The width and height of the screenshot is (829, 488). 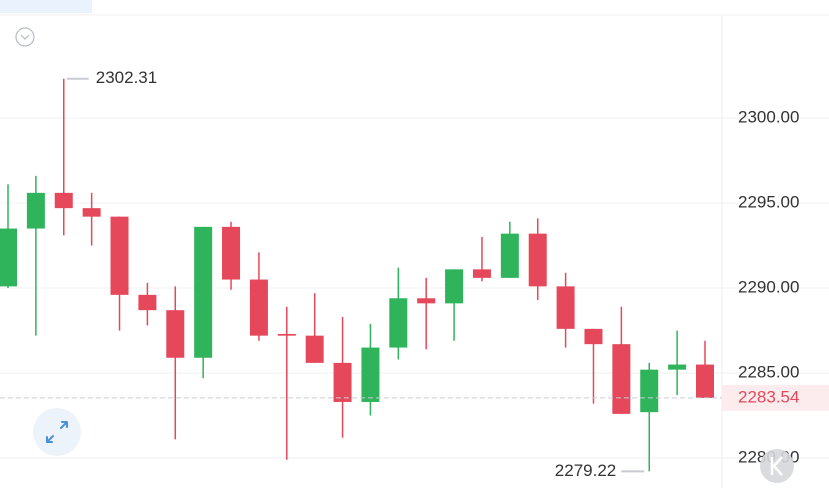 I want to click on y-tick-label: 2285.00, so click(x=768, y=372).